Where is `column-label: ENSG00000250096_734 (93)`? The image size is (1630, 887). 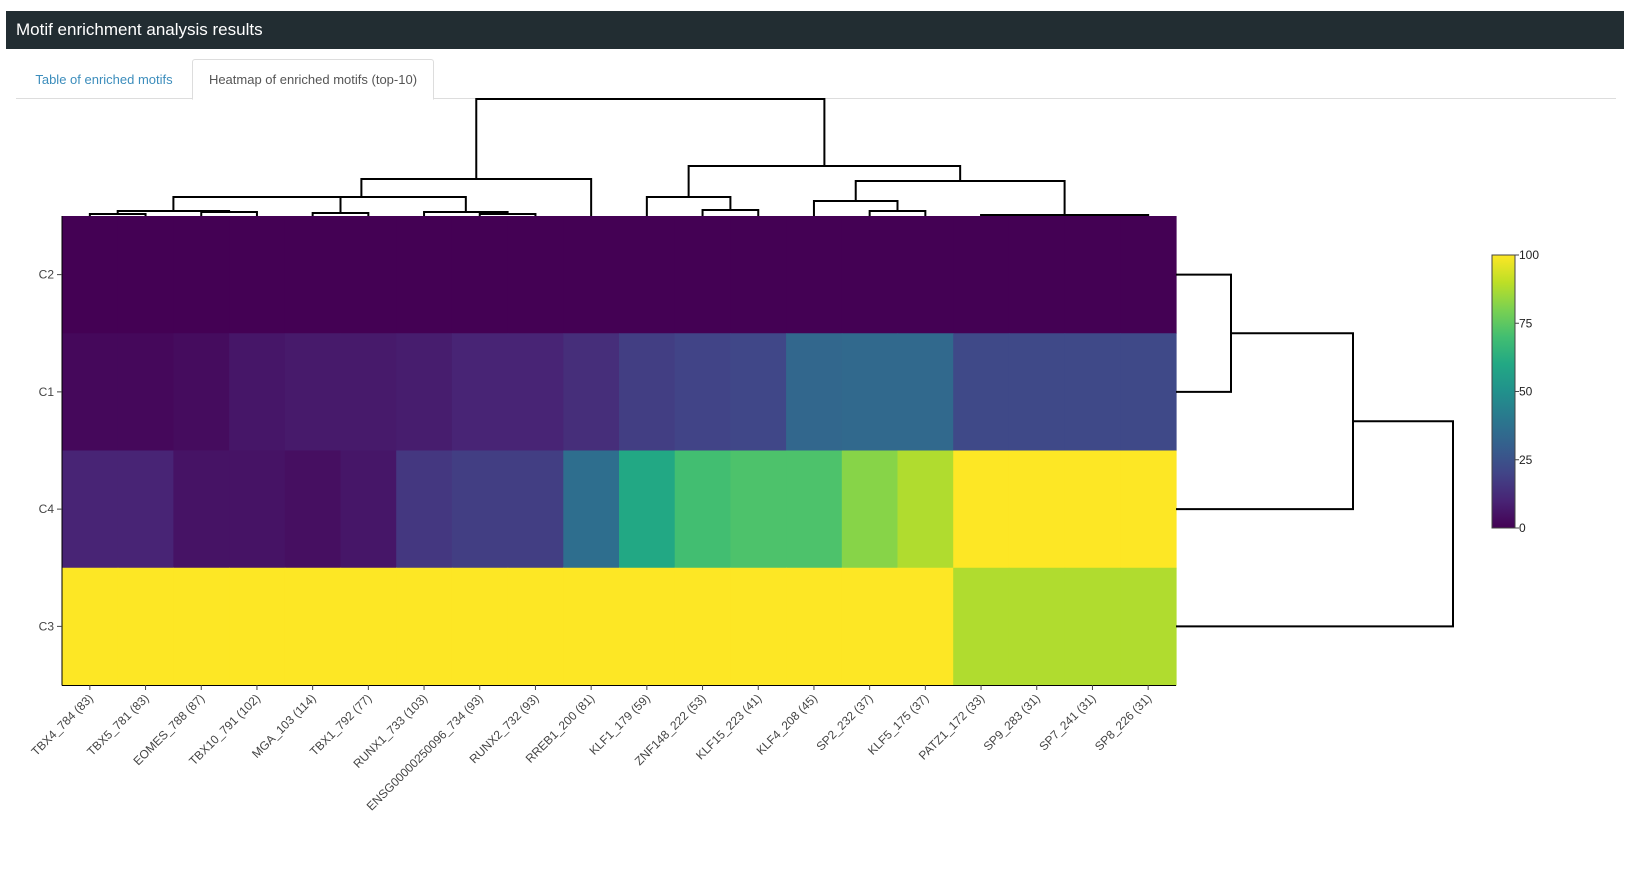 column-label: ENSG00000250096_734 (93) is located at coordinates (425, 752).